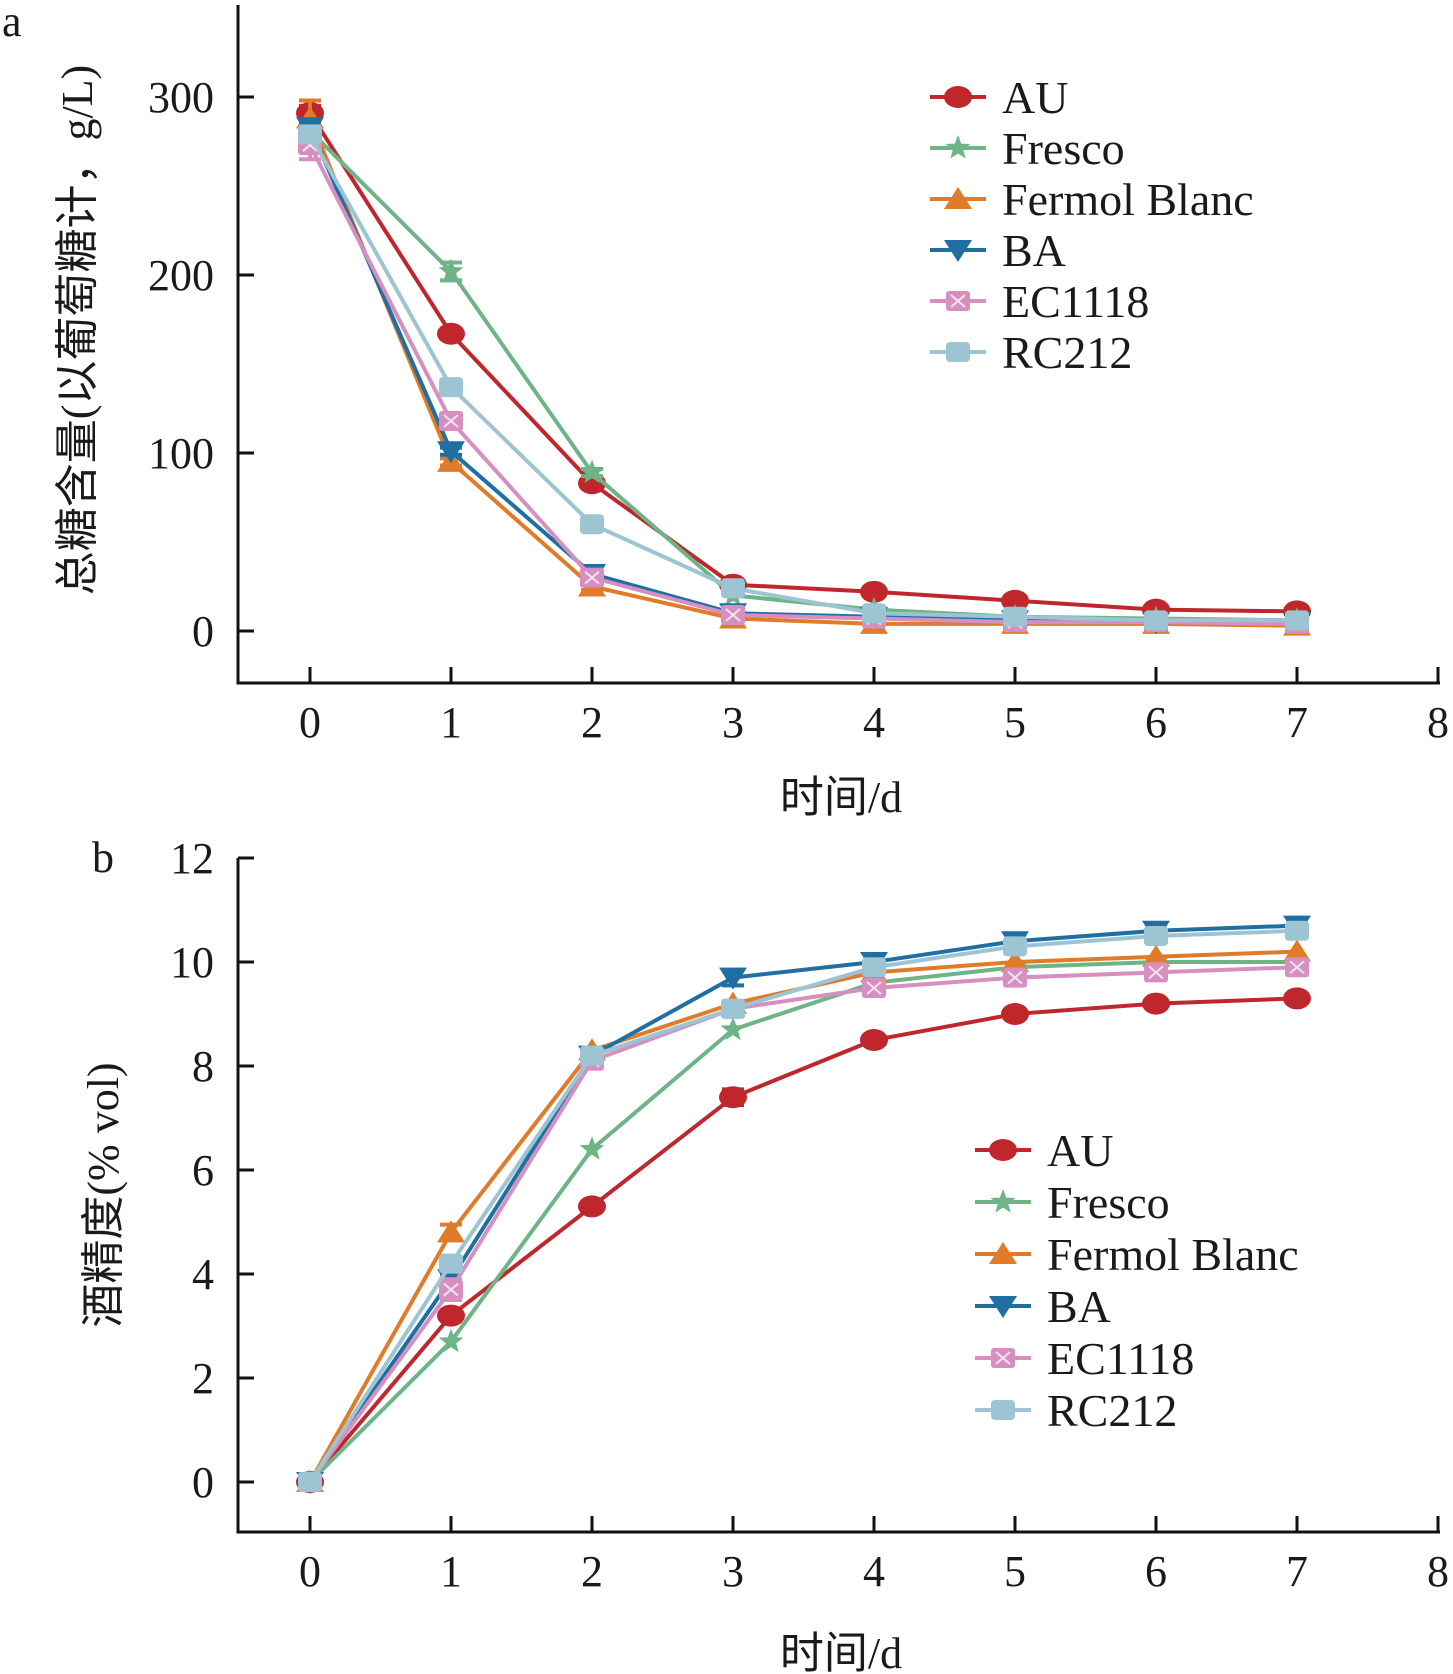 This screenshot has height=1674, width=1453. What do you see at coordinates (181, 453) in the screenshot?
I see `y-tick-label-a: 100` at bounding box center [181, 453].